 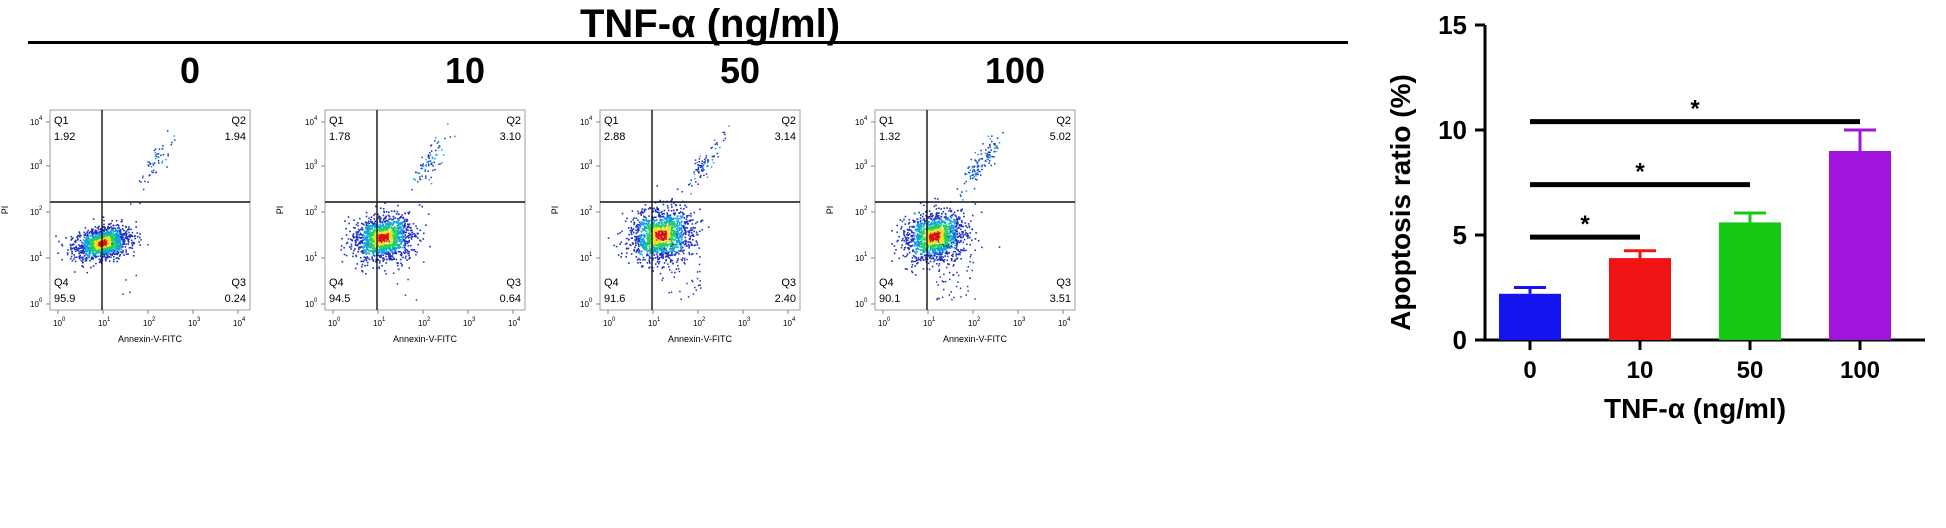 What do you see at coordinates (425, 339) in the screenshot?
I see `x-axis-label: Annexin-V-FITC` at bounding box center [425, 339].